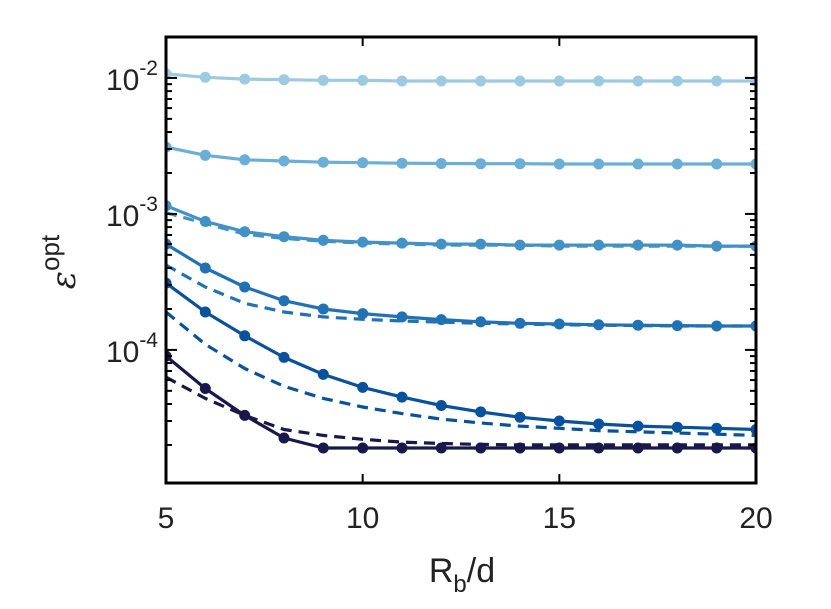 The height and width of the screenshot is (609, 831). I want to click on x-axis-label: Rb/d, so click(462, 575).